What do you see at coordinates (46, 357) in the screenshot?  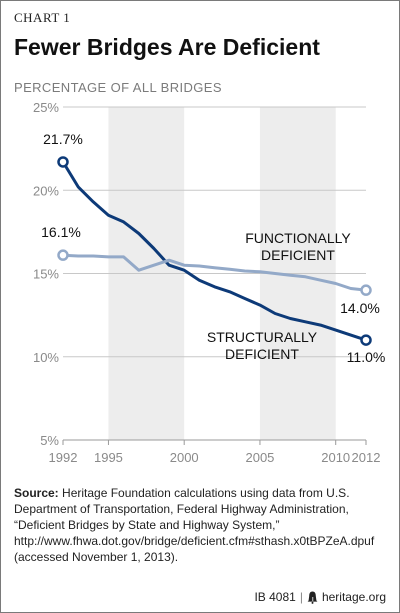 I see `y-tick-label: 10%` at bounding box center [46, 357].